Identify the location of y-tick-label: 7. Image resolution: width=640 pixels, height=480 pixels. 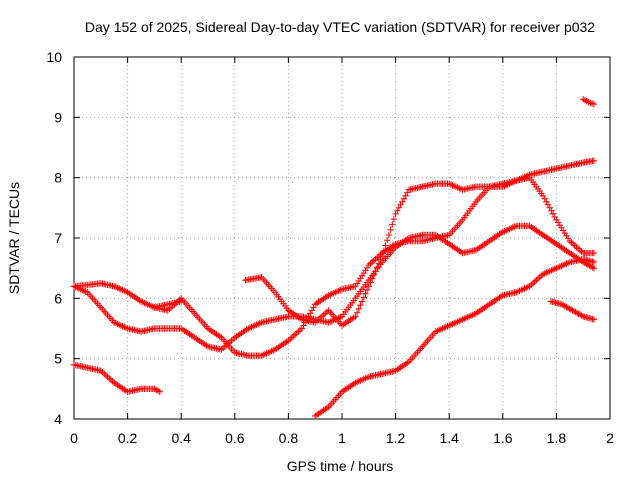
(58, 238).